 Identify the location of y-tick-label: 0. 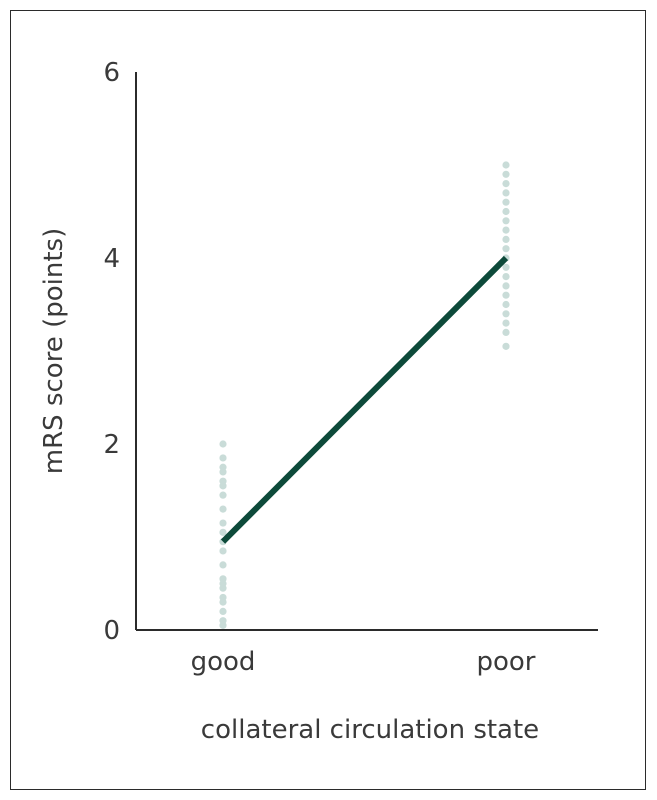
(111, 631).